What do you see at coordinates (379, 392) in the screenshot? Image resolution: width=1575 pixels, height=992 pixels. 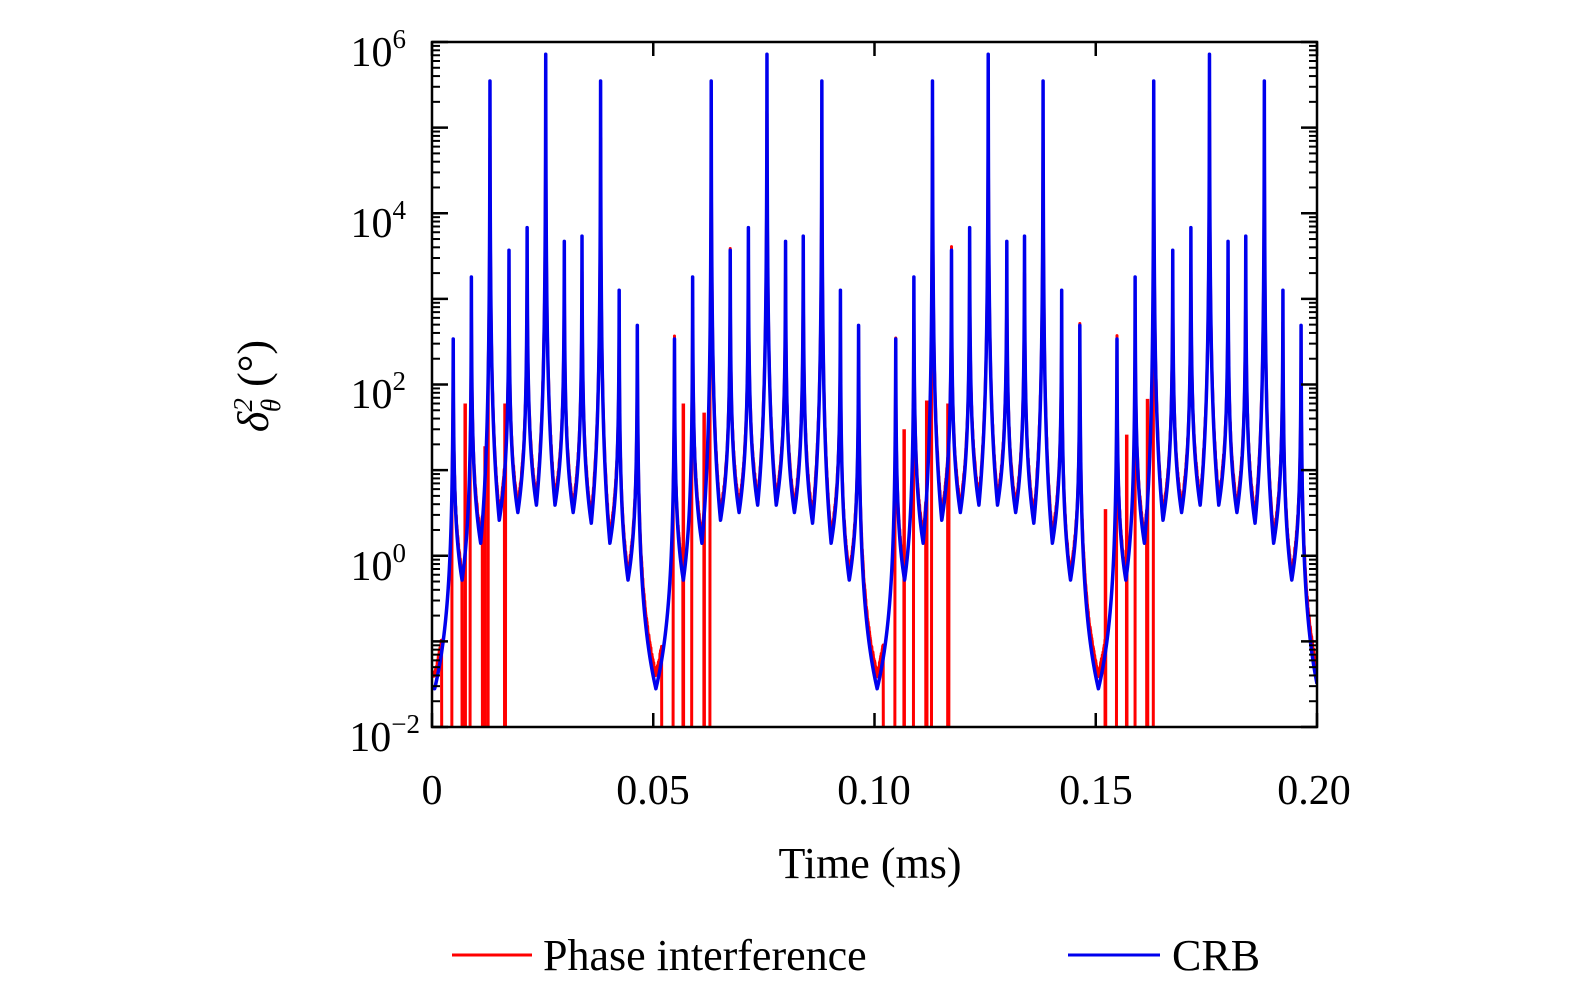 I see `y-tick-label: 10²` at bounding box center [379, 392].